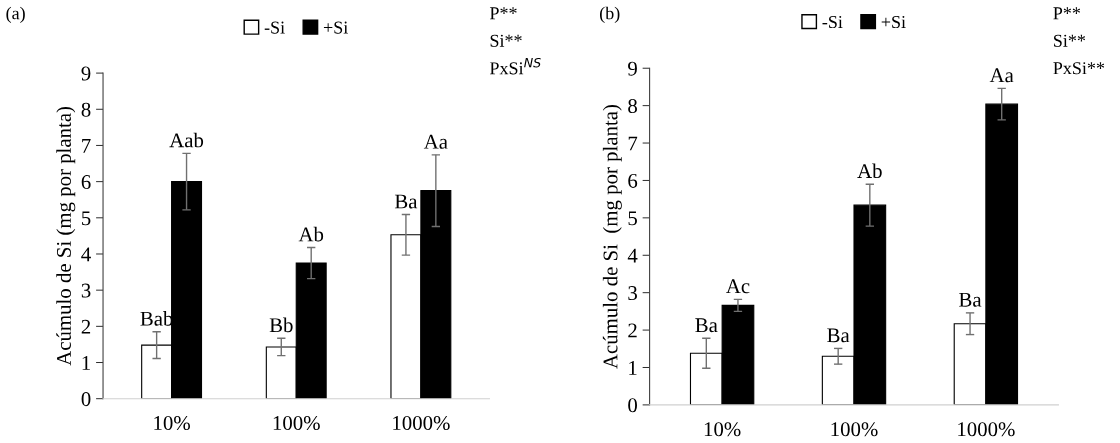 Image resolution: width=1120 pixels, height=443 pixels. Describe the element at coordinates (1079, 68) in the screenshot. I see `annotation: PxSi**` at that location.